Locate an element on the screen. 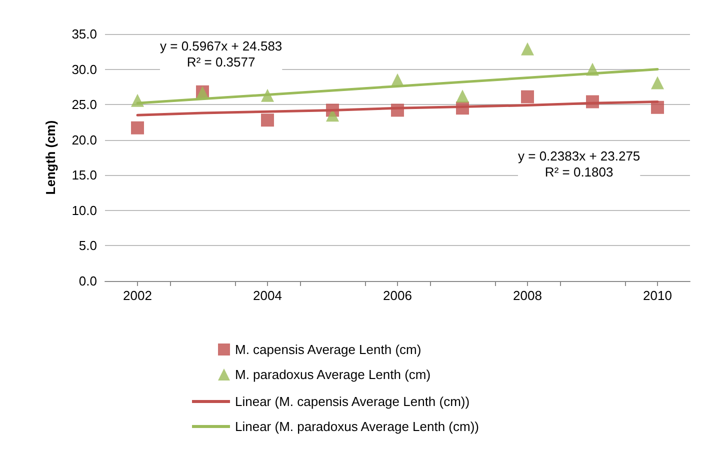 The width and height of the screenshot is (704, 453). annotation: y = 0.2383x + 23.275 R² = 0.1803 is located at coordinates (579, 164).